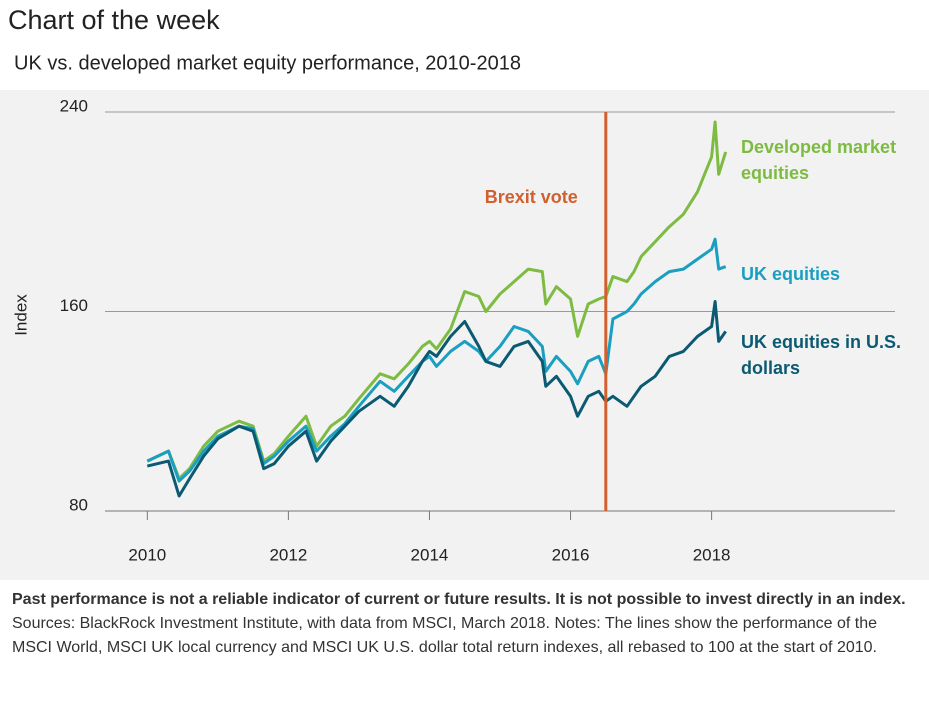 The width and height of the screenshot is (929, 715). I want to click on legend-entry: UK equities, so click(791, 274).